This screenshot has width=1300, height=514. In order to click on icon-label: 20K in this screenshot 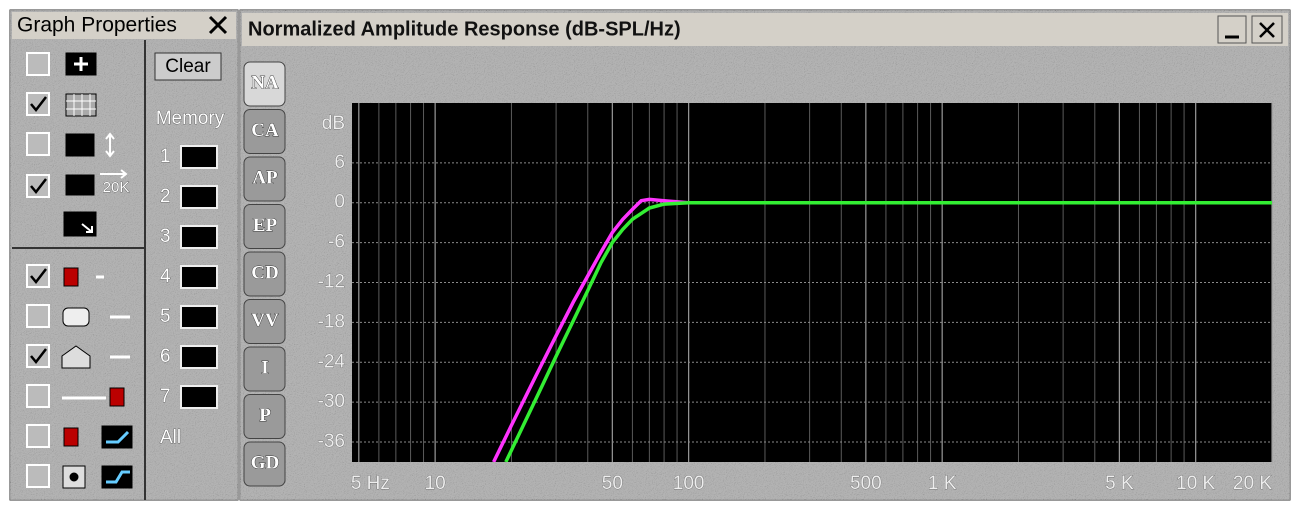, I will do `click(116, 187)`.